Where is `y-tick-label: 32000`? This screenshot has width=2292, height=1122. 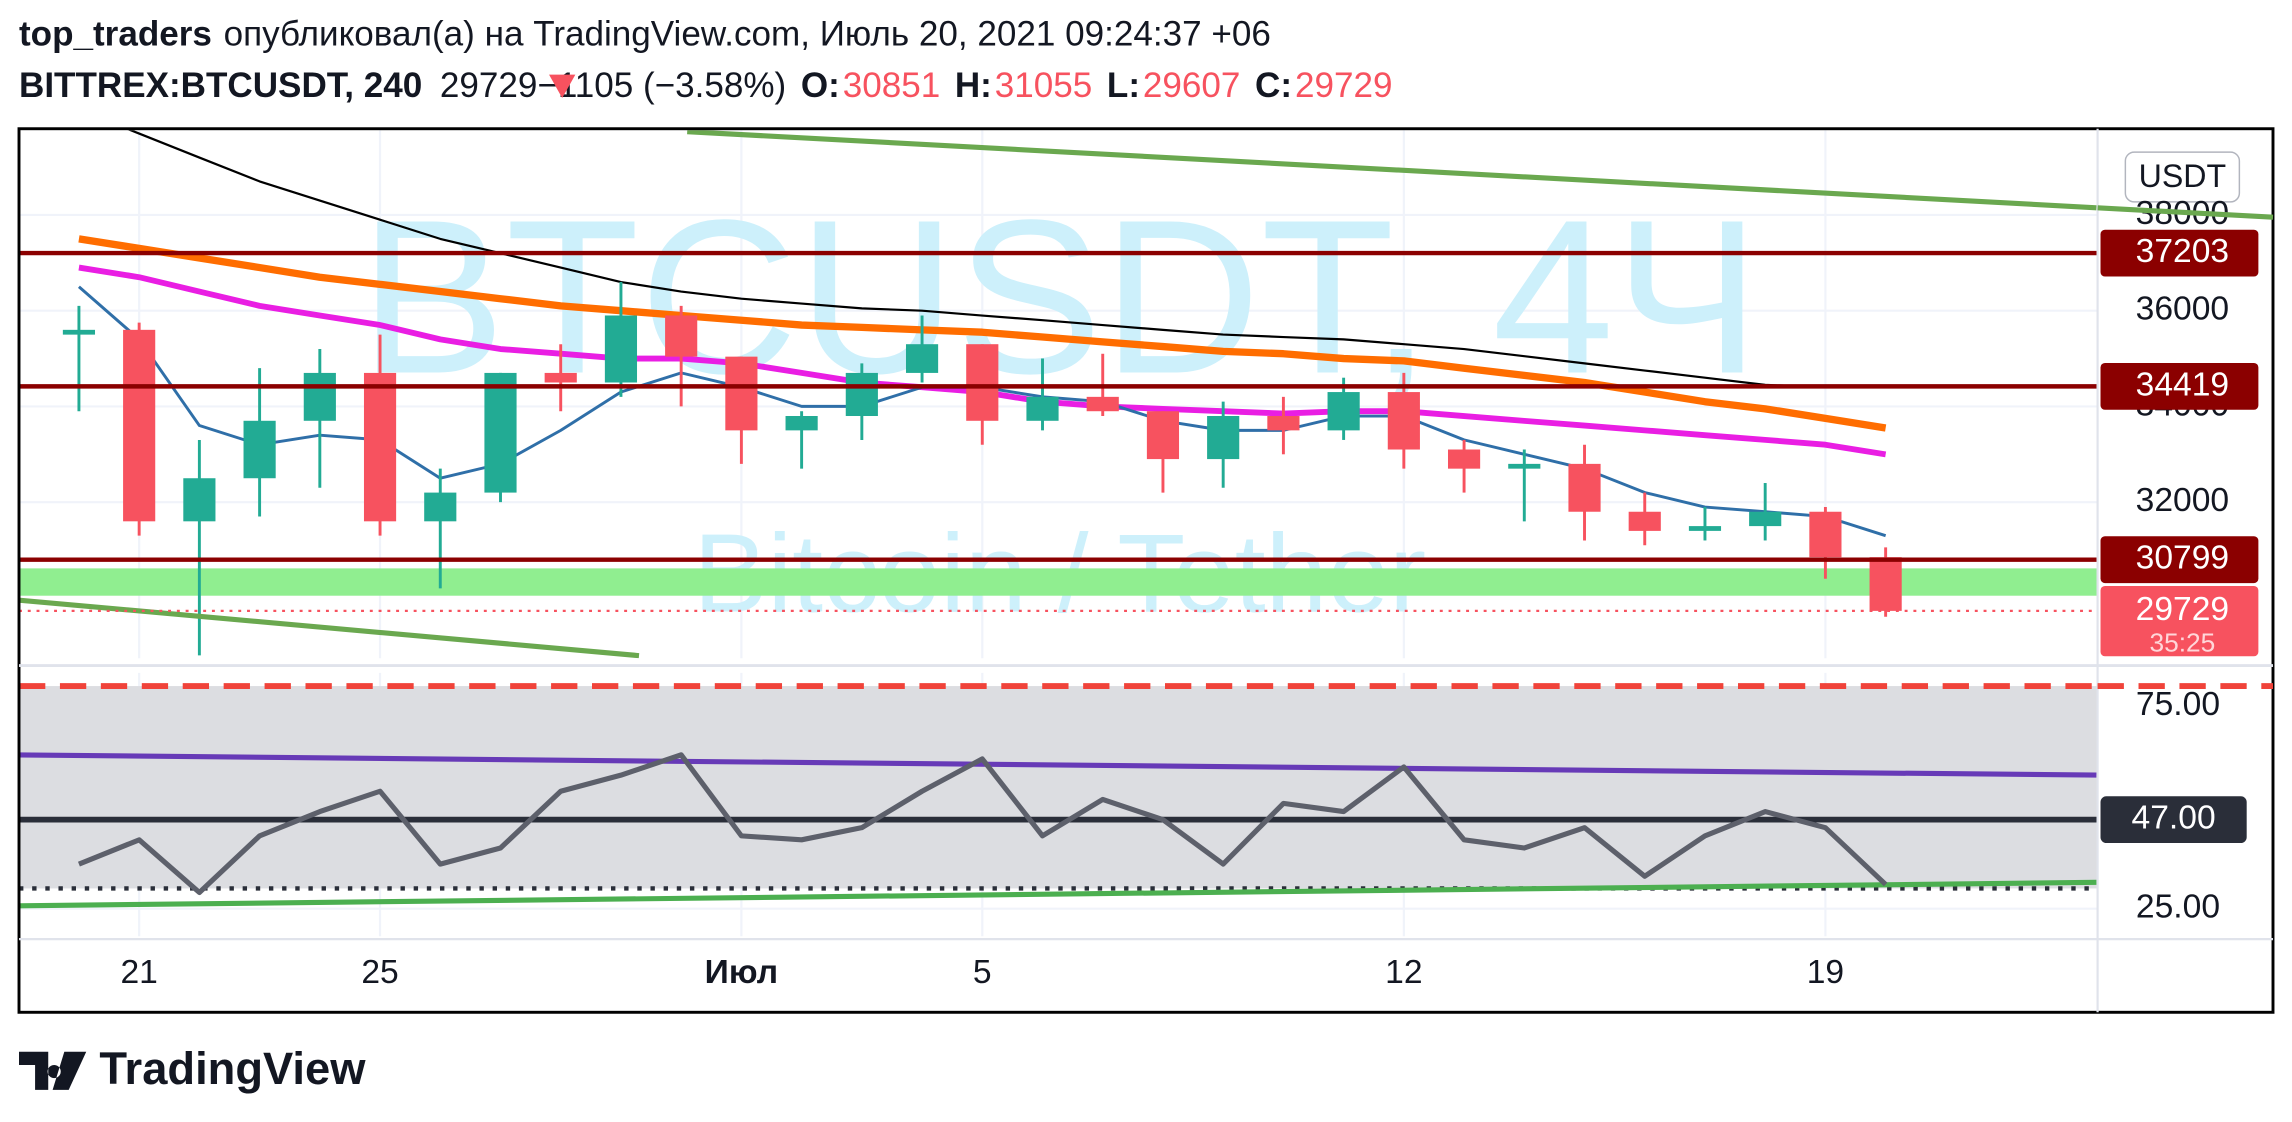 y-tick-label: 32000 is located at coordinates (2182, 500).